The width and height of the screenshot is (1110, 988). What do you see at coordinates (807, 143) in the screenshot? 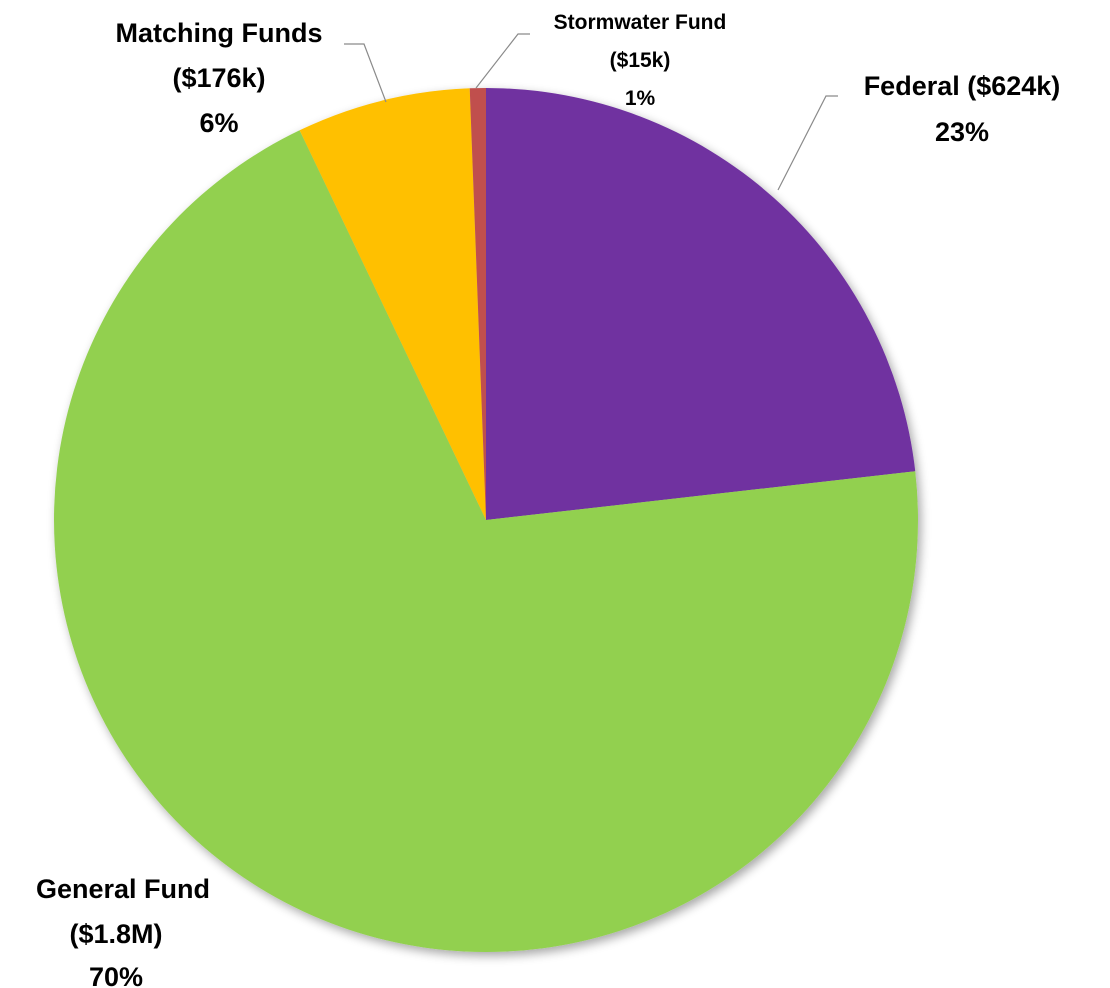
I see `leader-line-federal` at bounding box center [807, 143].